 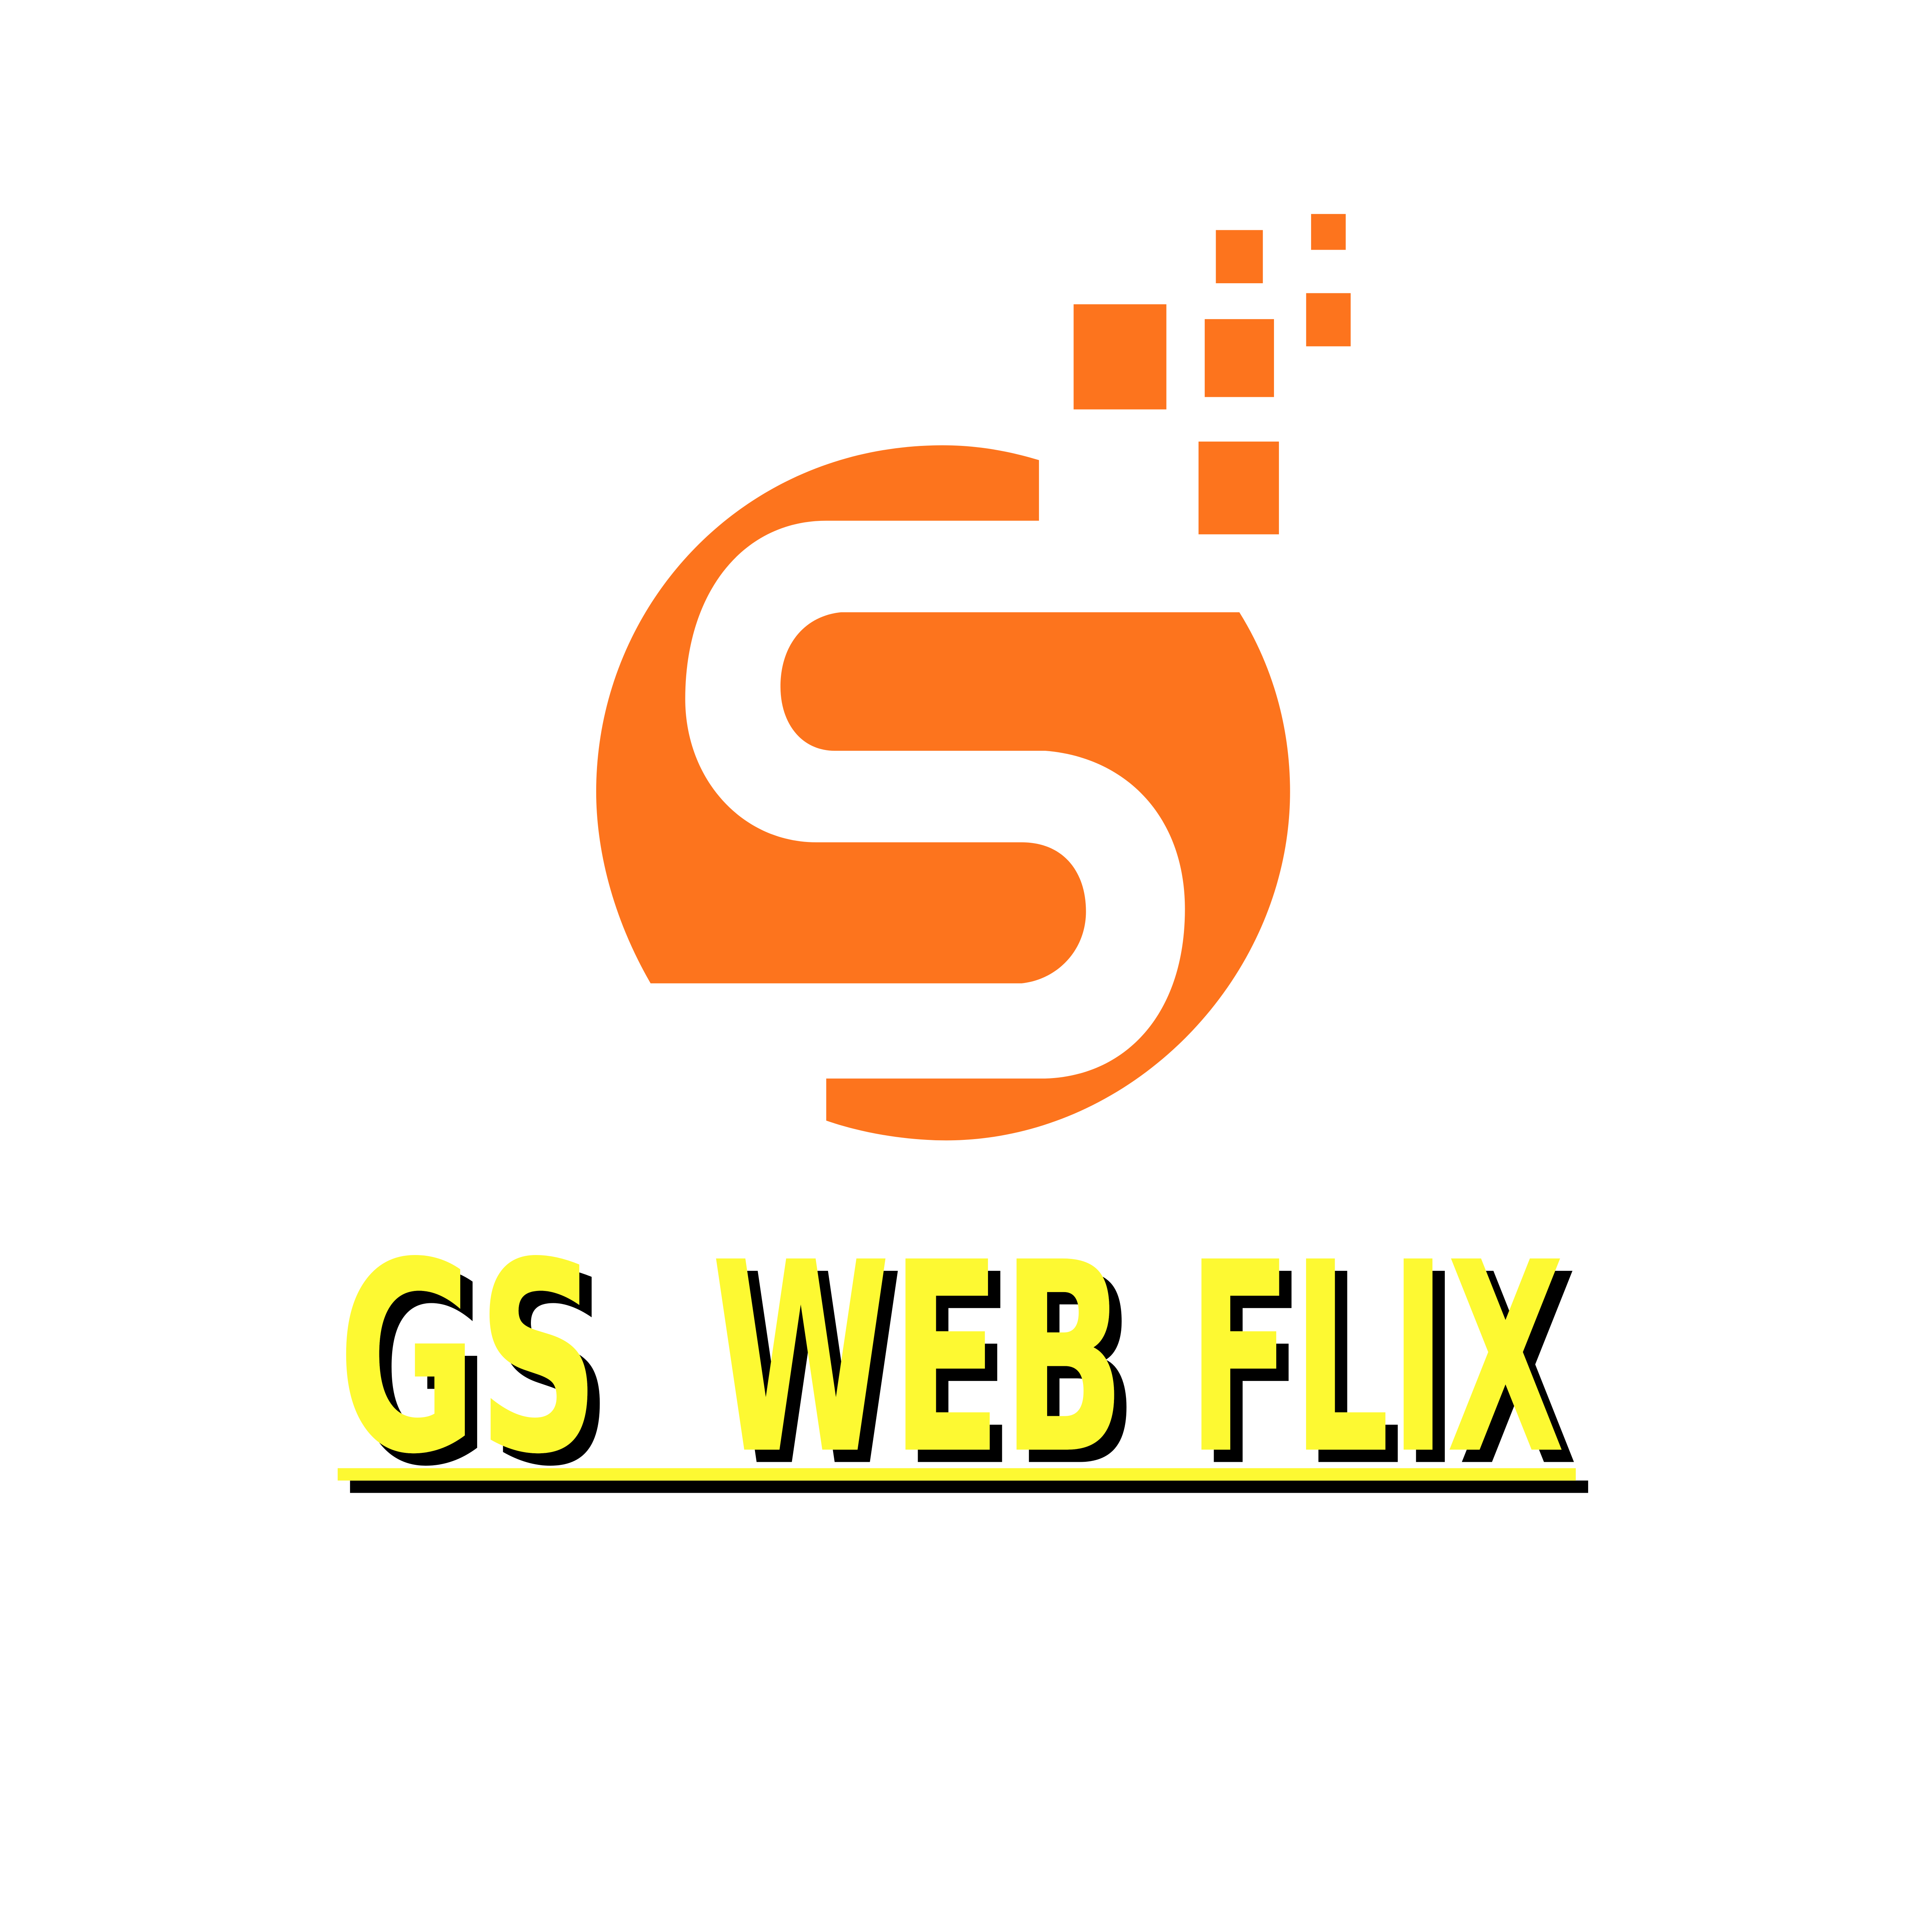 What do you see at coordinates (919, 1360) in the screenshot?
I see `brand-word-web: WEB` at bounding box center [919, 1360].